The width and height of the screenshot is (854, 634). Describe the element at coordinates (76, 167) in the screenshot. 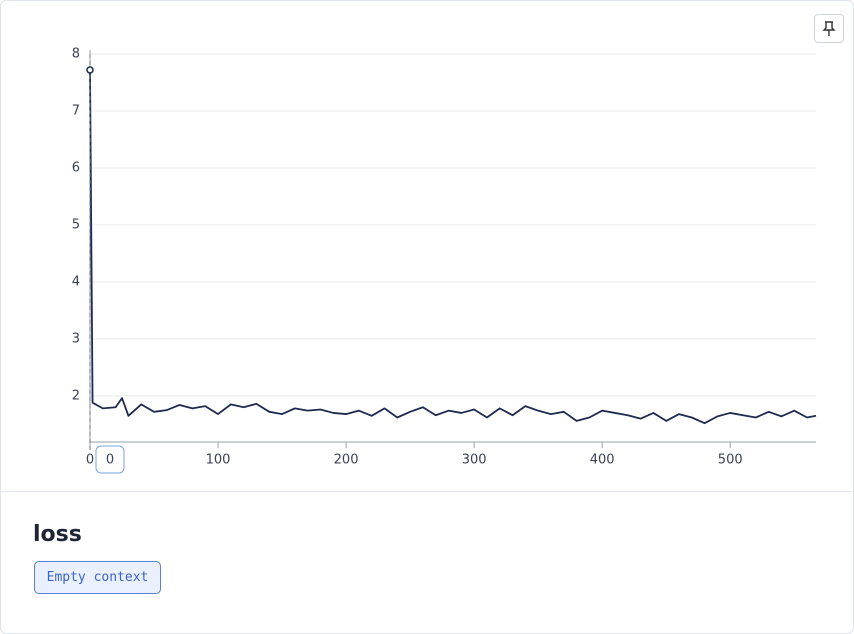

I see `y-tick-label: 6` at that location.